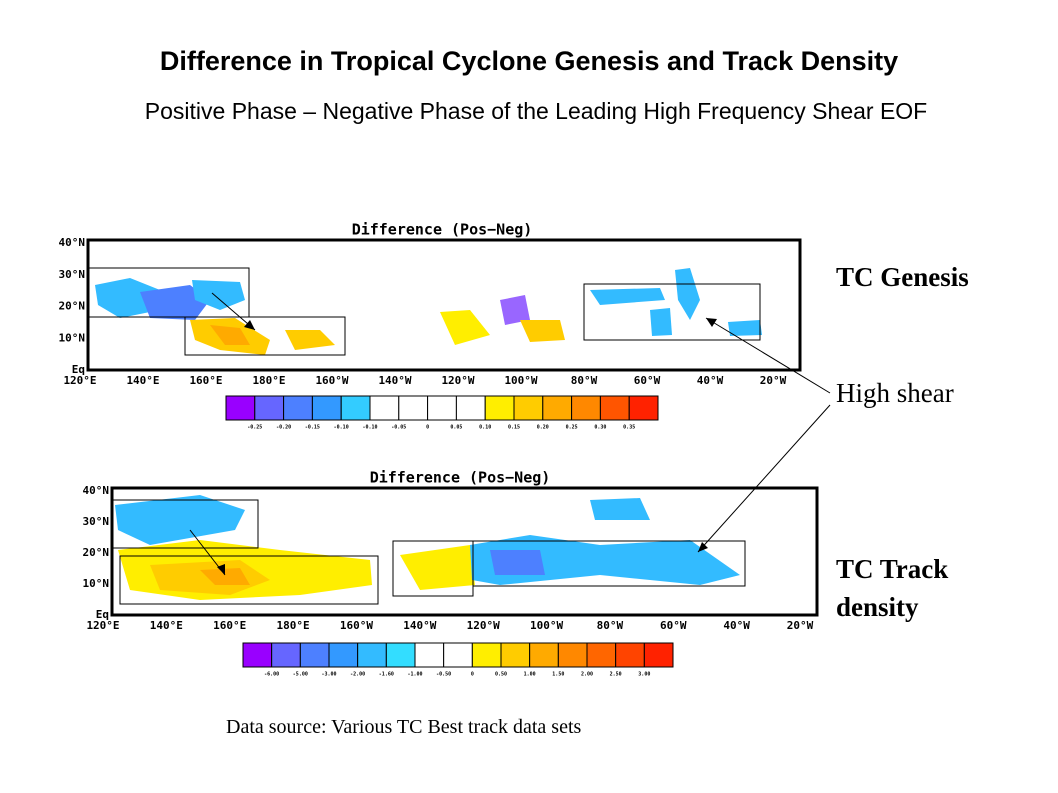 Image resolution: width=1058 pixels, height=793 pixels. What do you see at coordinates (892, 588) in the screenshot?
I see `track-density-label: TC Track density` at bounding box center [892, 588].